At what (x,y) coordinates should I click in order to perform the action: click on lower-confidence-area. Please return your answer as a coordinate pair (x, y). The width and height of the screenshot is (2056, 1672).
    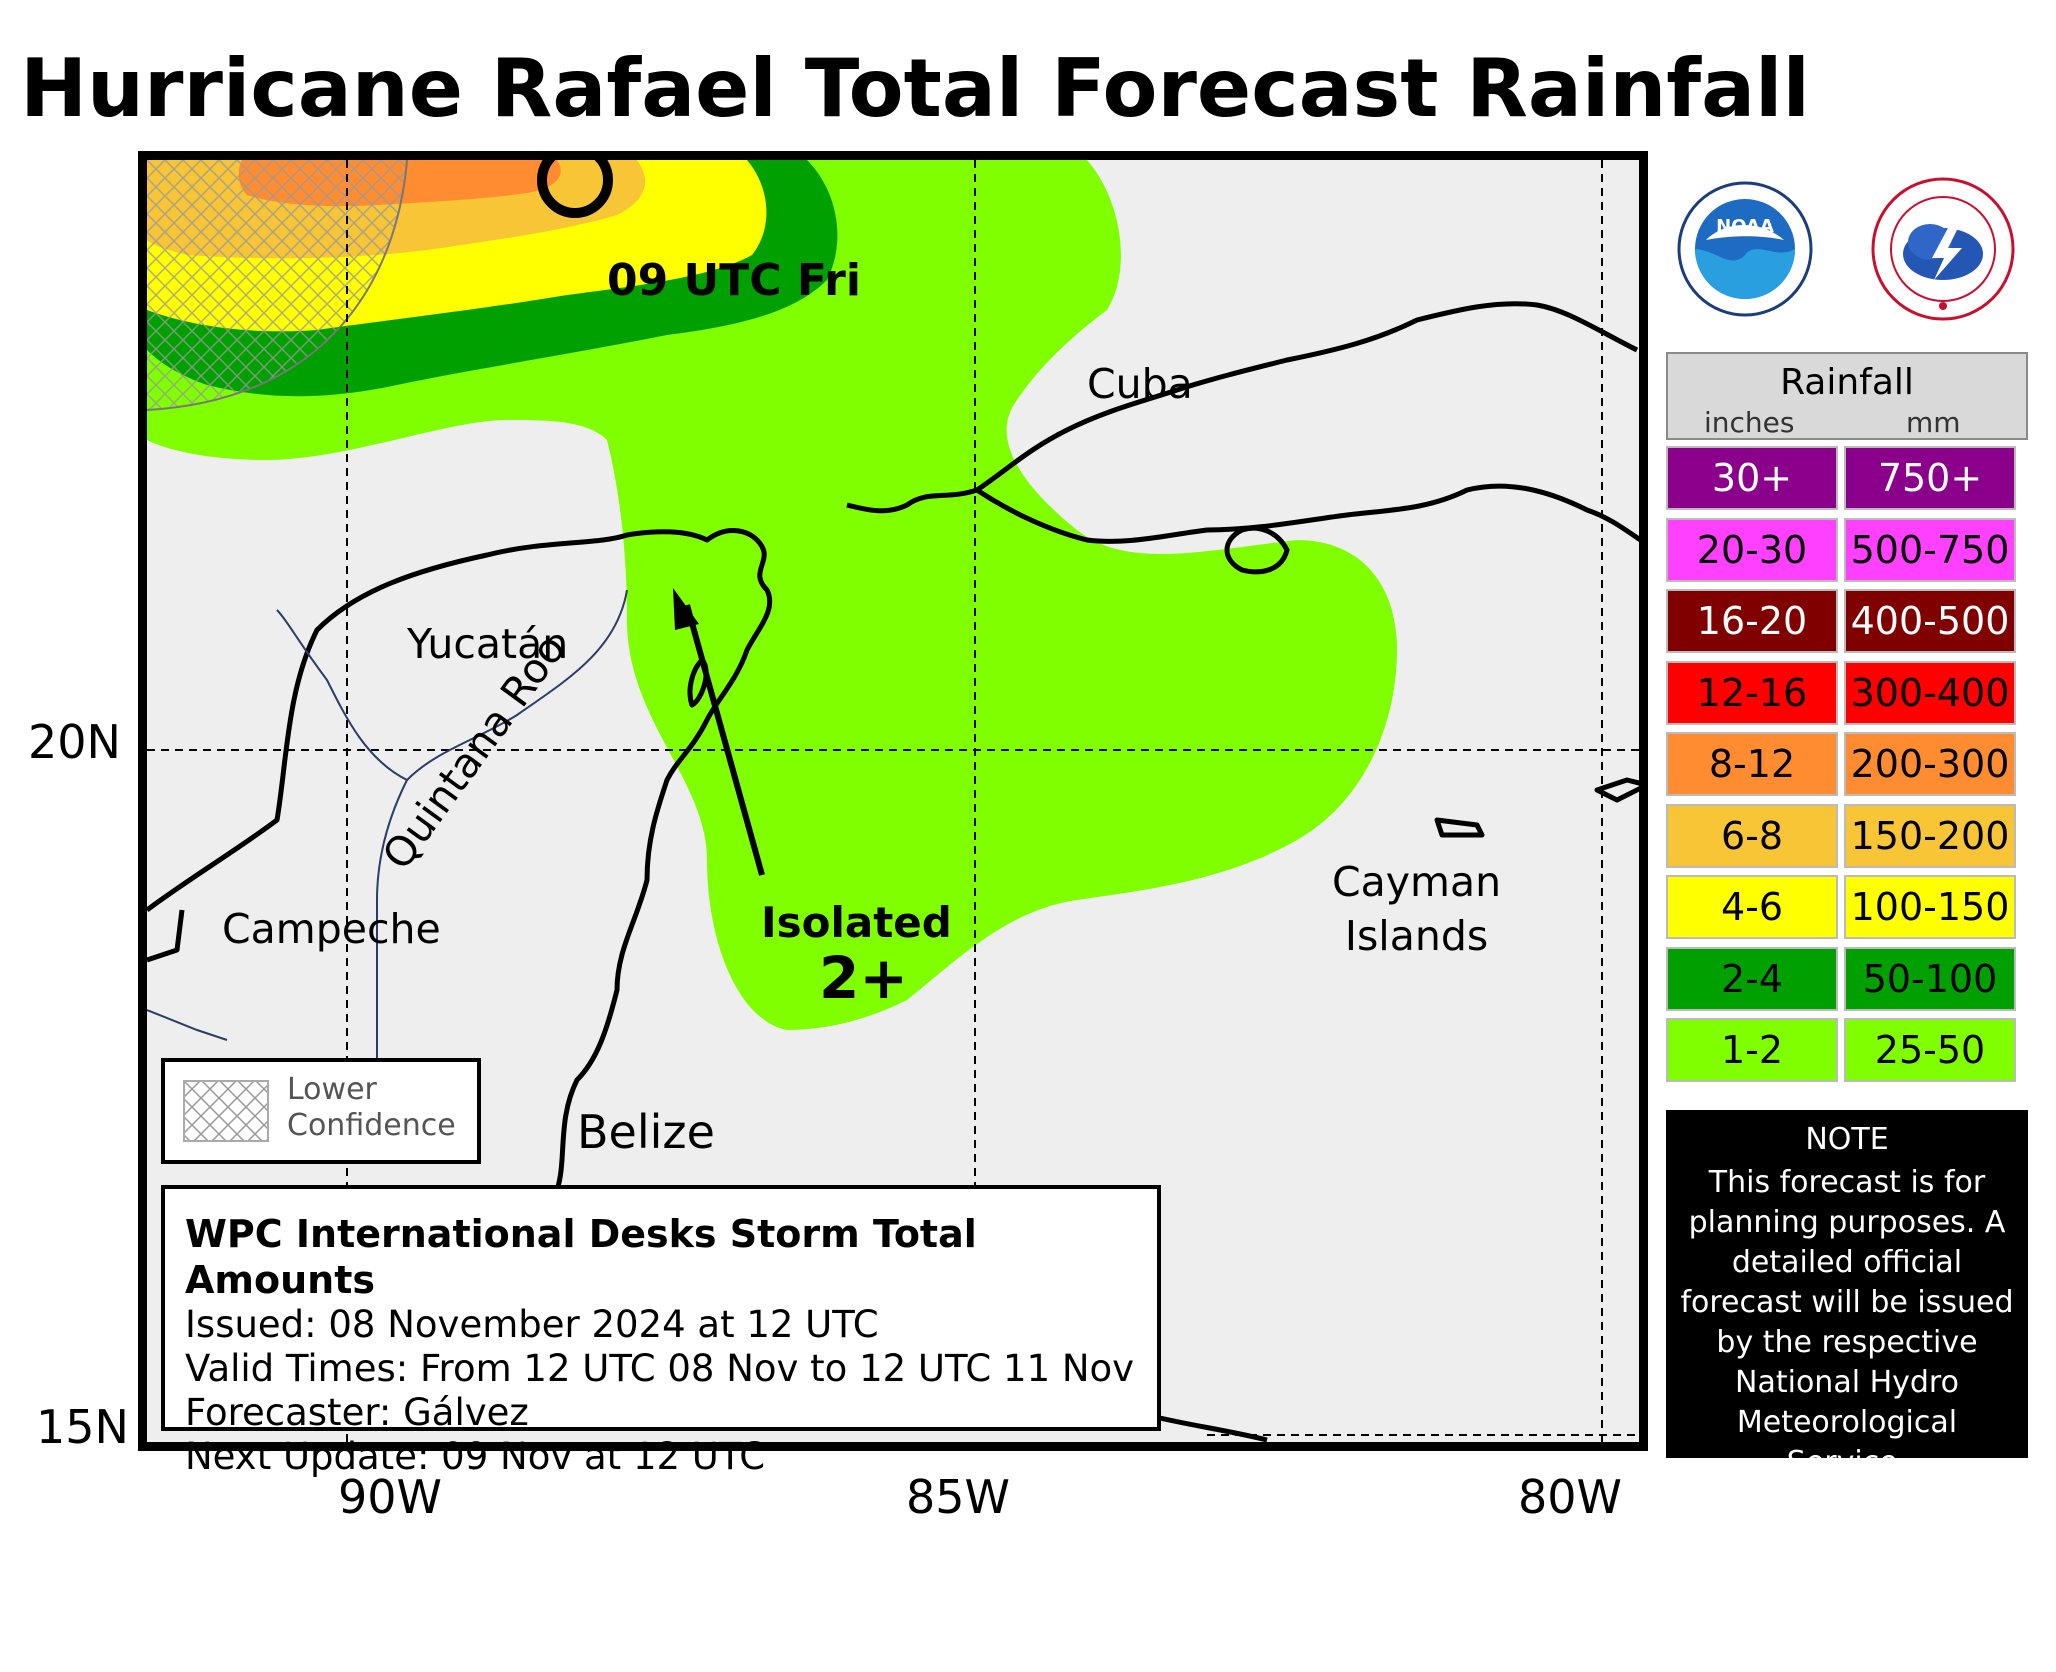
    Looking at the image, I should click on (277, 285).